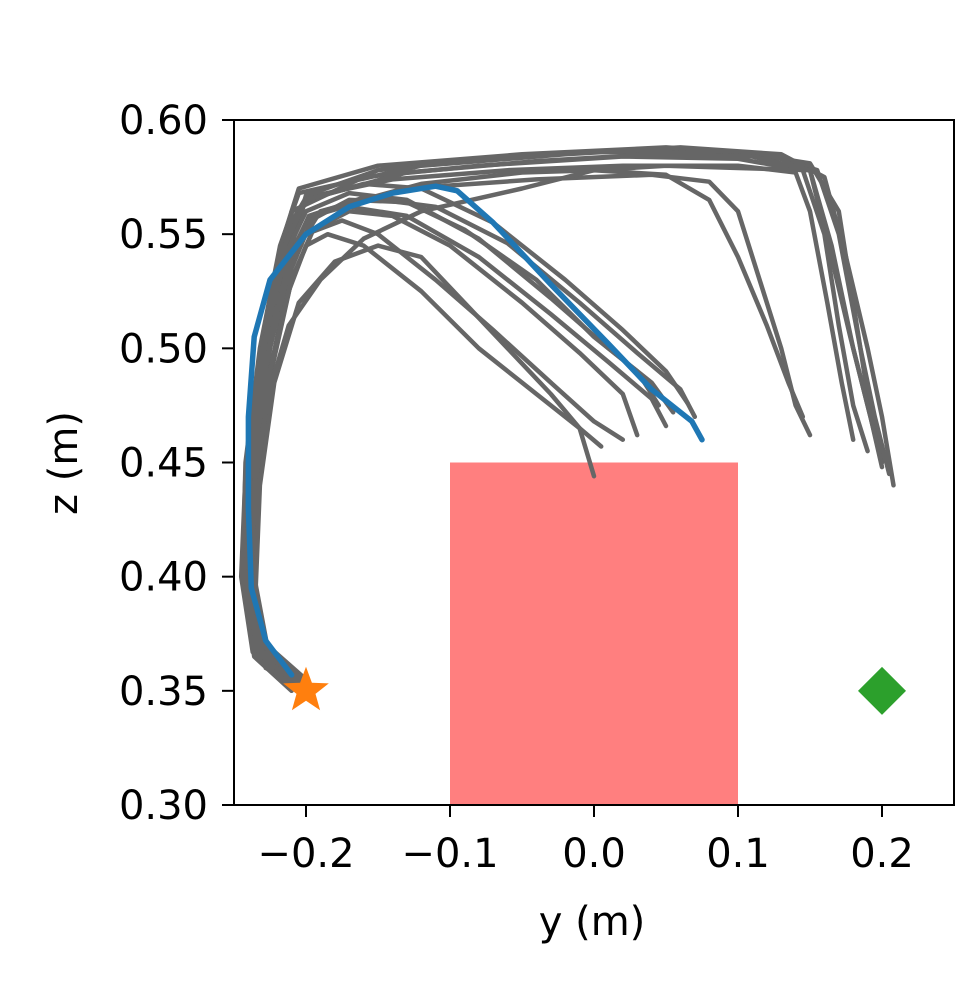 The height and width of the screenshot is (990, 958). Describe the element at coordinates (882, 854) in the screenshot. I see `x-tick-label: 0.2` at that location.